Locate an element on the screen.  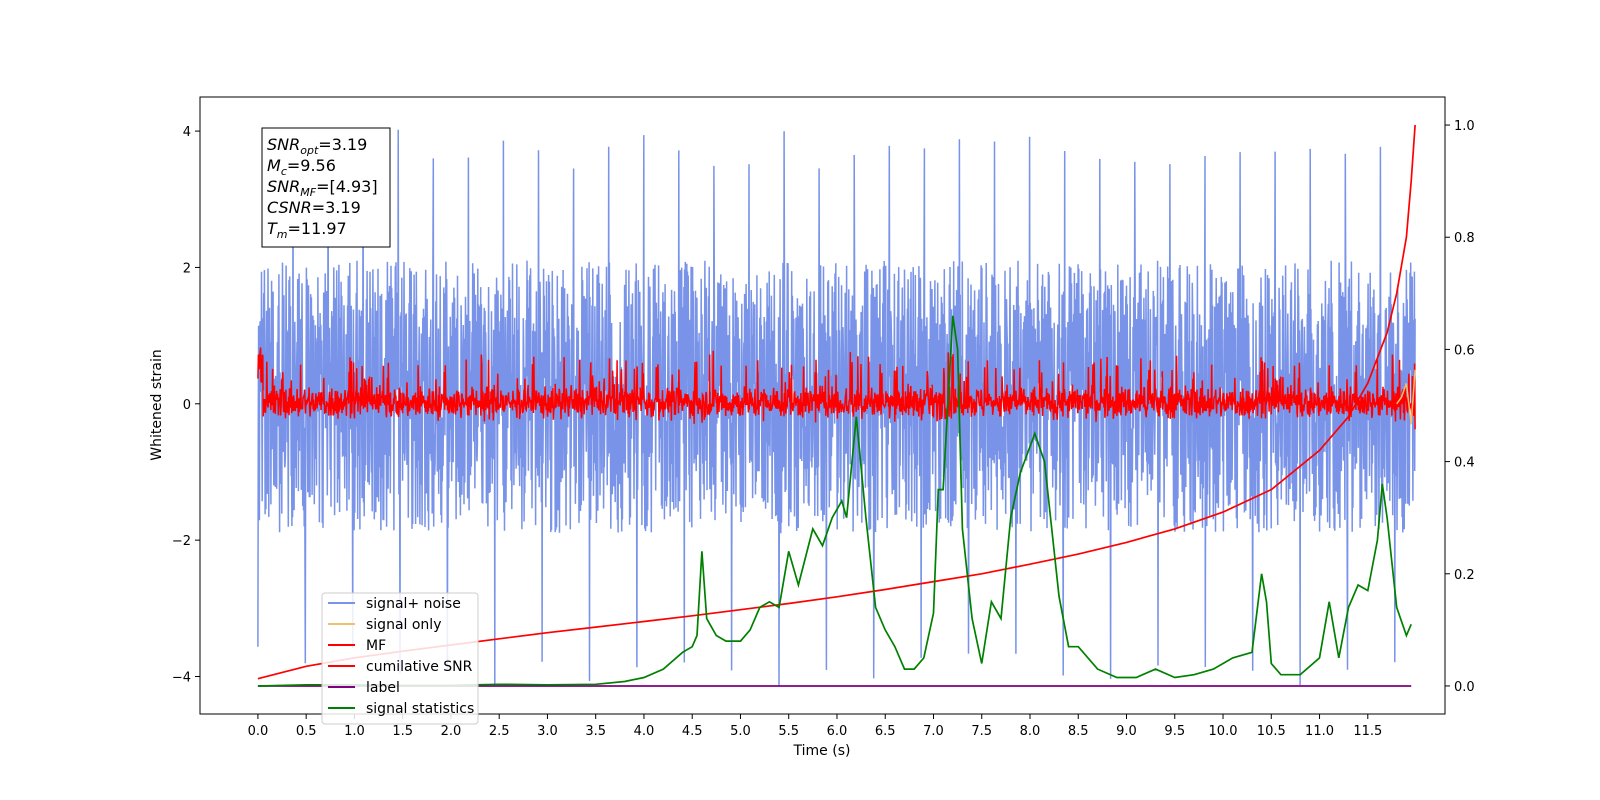
x-tick-label: 7.5 is located at coordinates (981, 731).